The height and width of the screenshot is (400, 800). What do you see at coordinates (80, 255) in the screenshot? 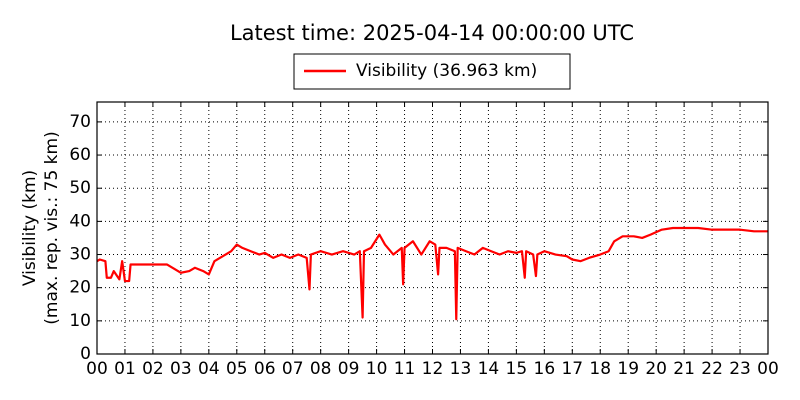
I see `y-tick-label: 30` at bounding box center [80, 255].